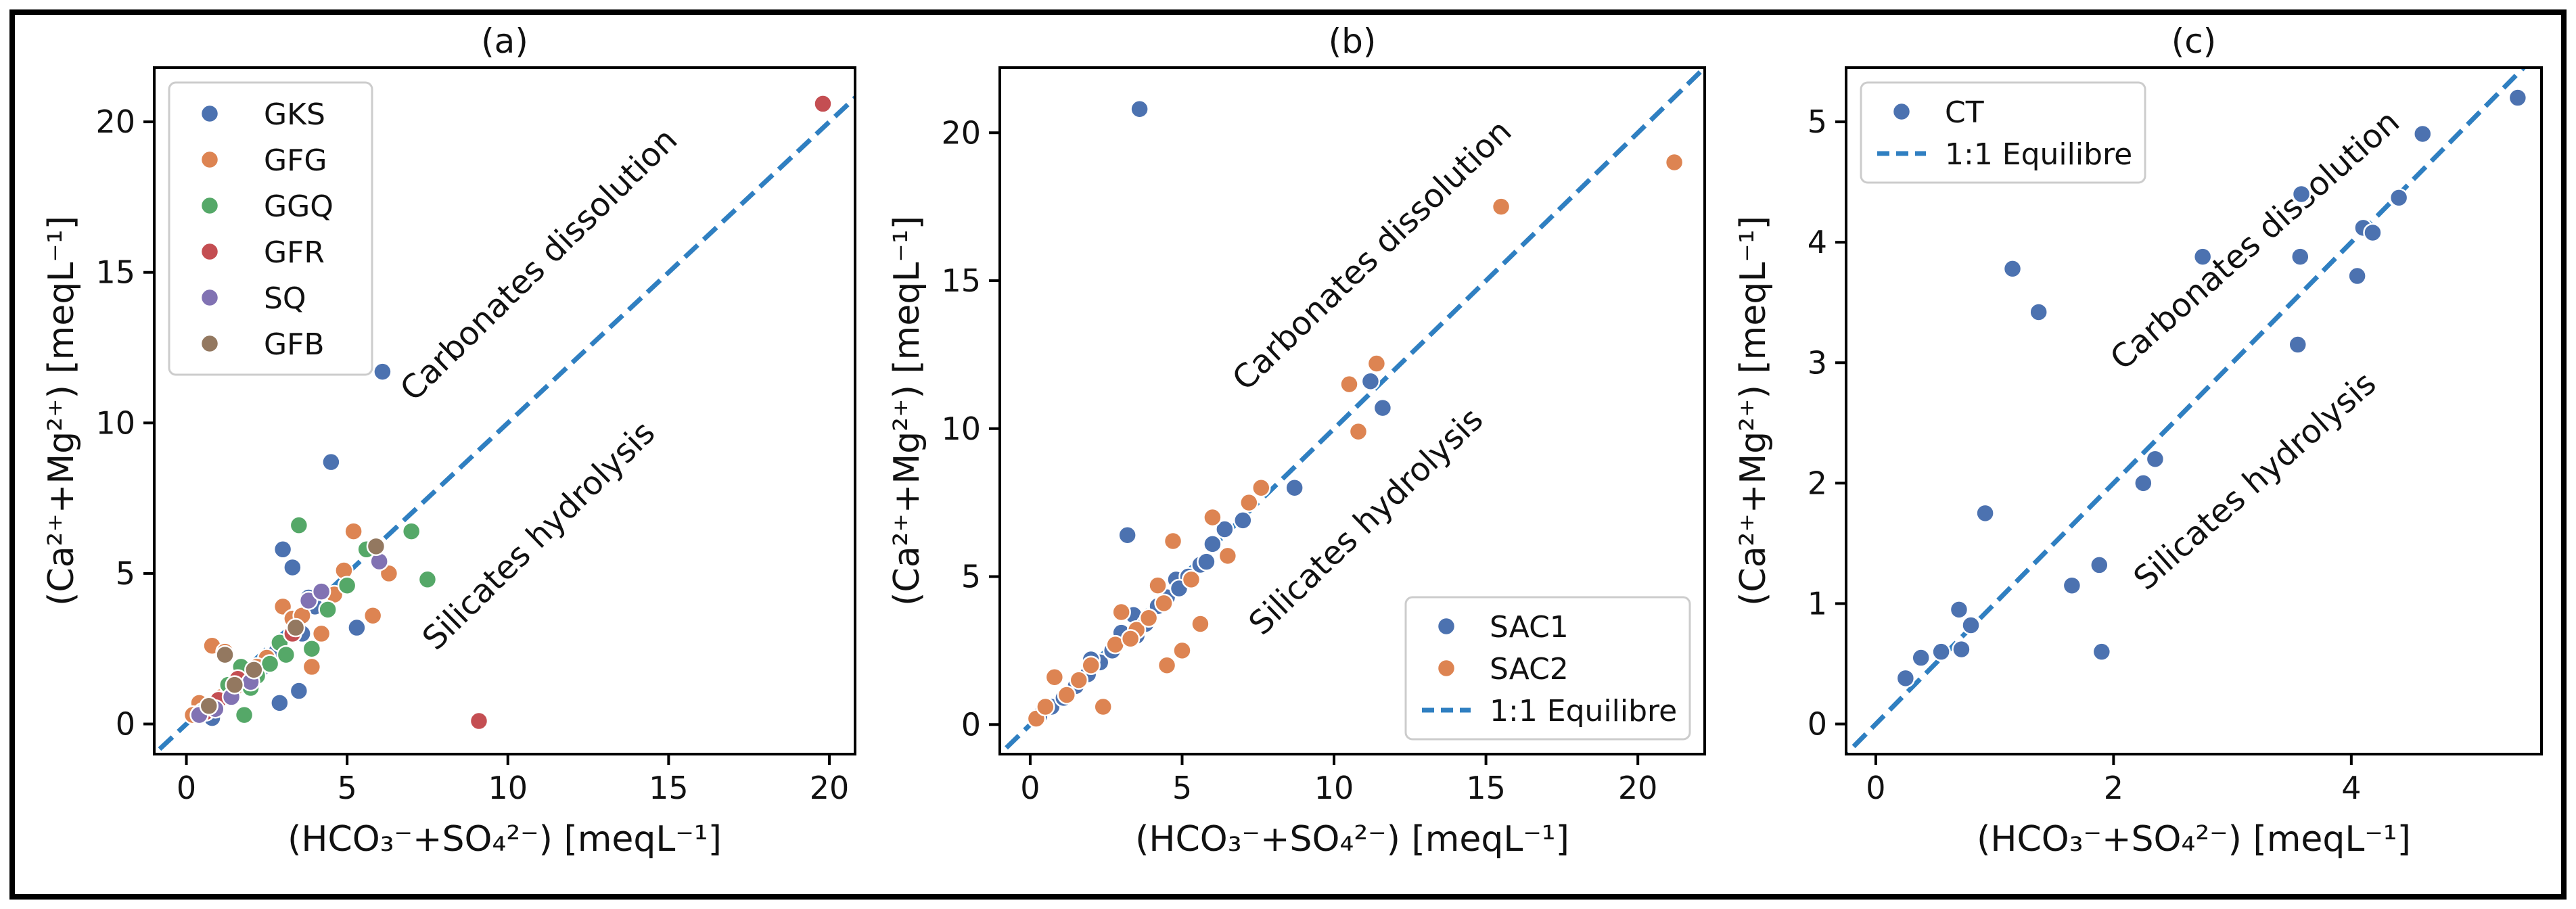  I want to click on y-tick-label: 20, so click(961, 132).